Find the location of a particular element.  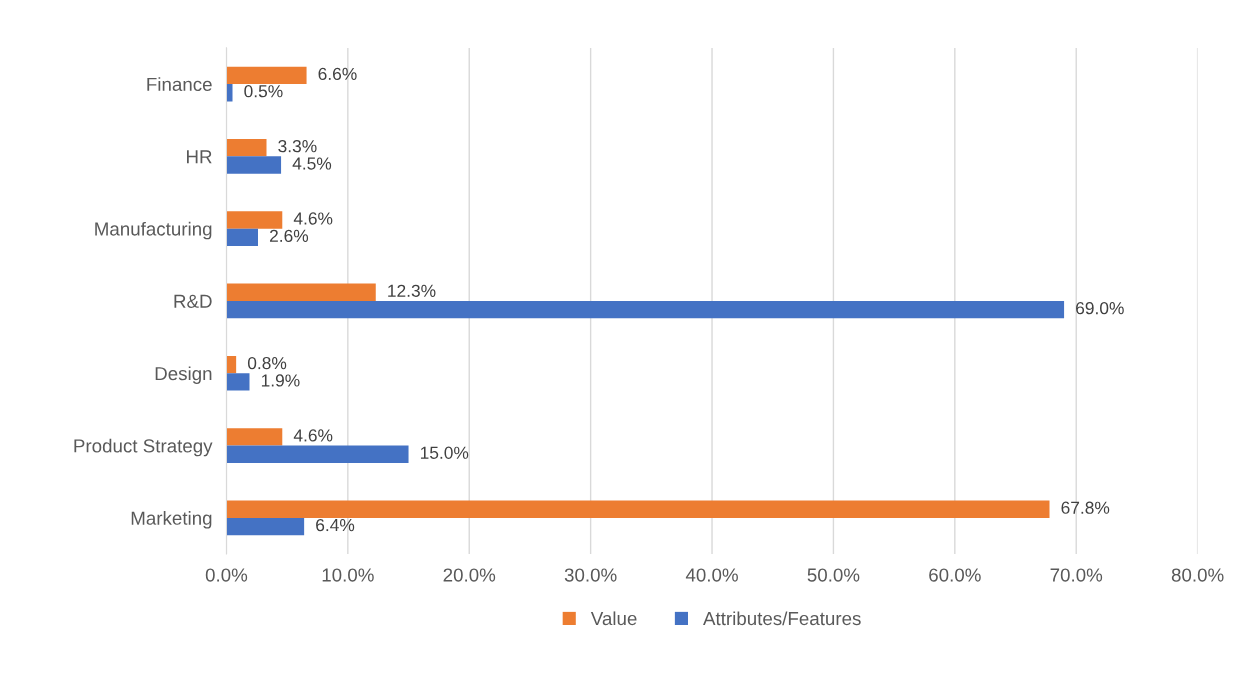

y-tick-label: Finance is located at coordinates (179, 84).